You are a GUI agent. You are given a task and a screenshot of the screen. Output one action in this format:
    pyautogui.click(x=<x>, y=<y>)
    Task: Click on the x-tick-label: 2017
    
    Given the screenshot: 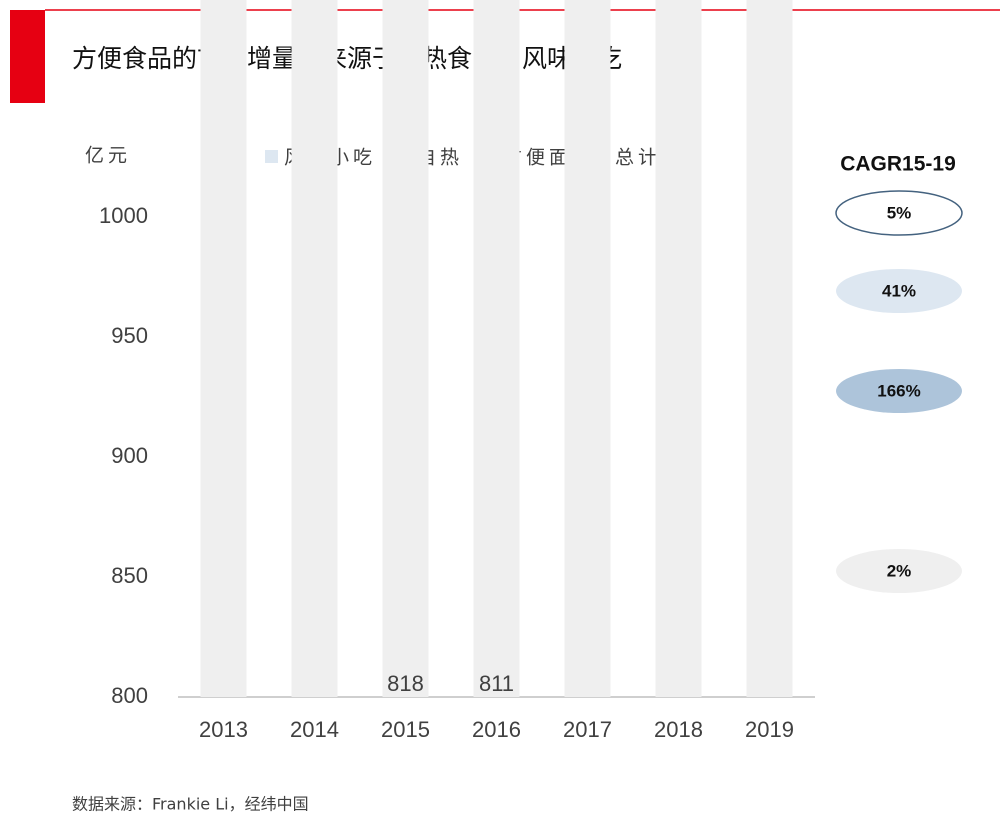 What is the action you would take?
    pyautogui.click(x=587, y=729)
    